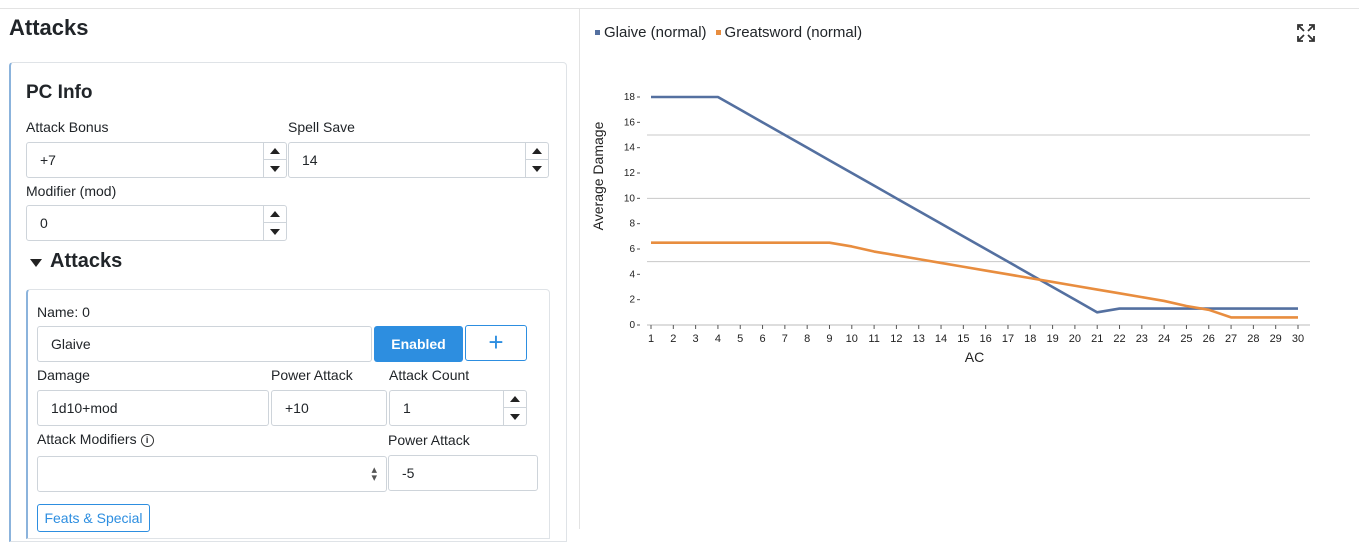  I want to click on info-icon: i, so click(147, 440).